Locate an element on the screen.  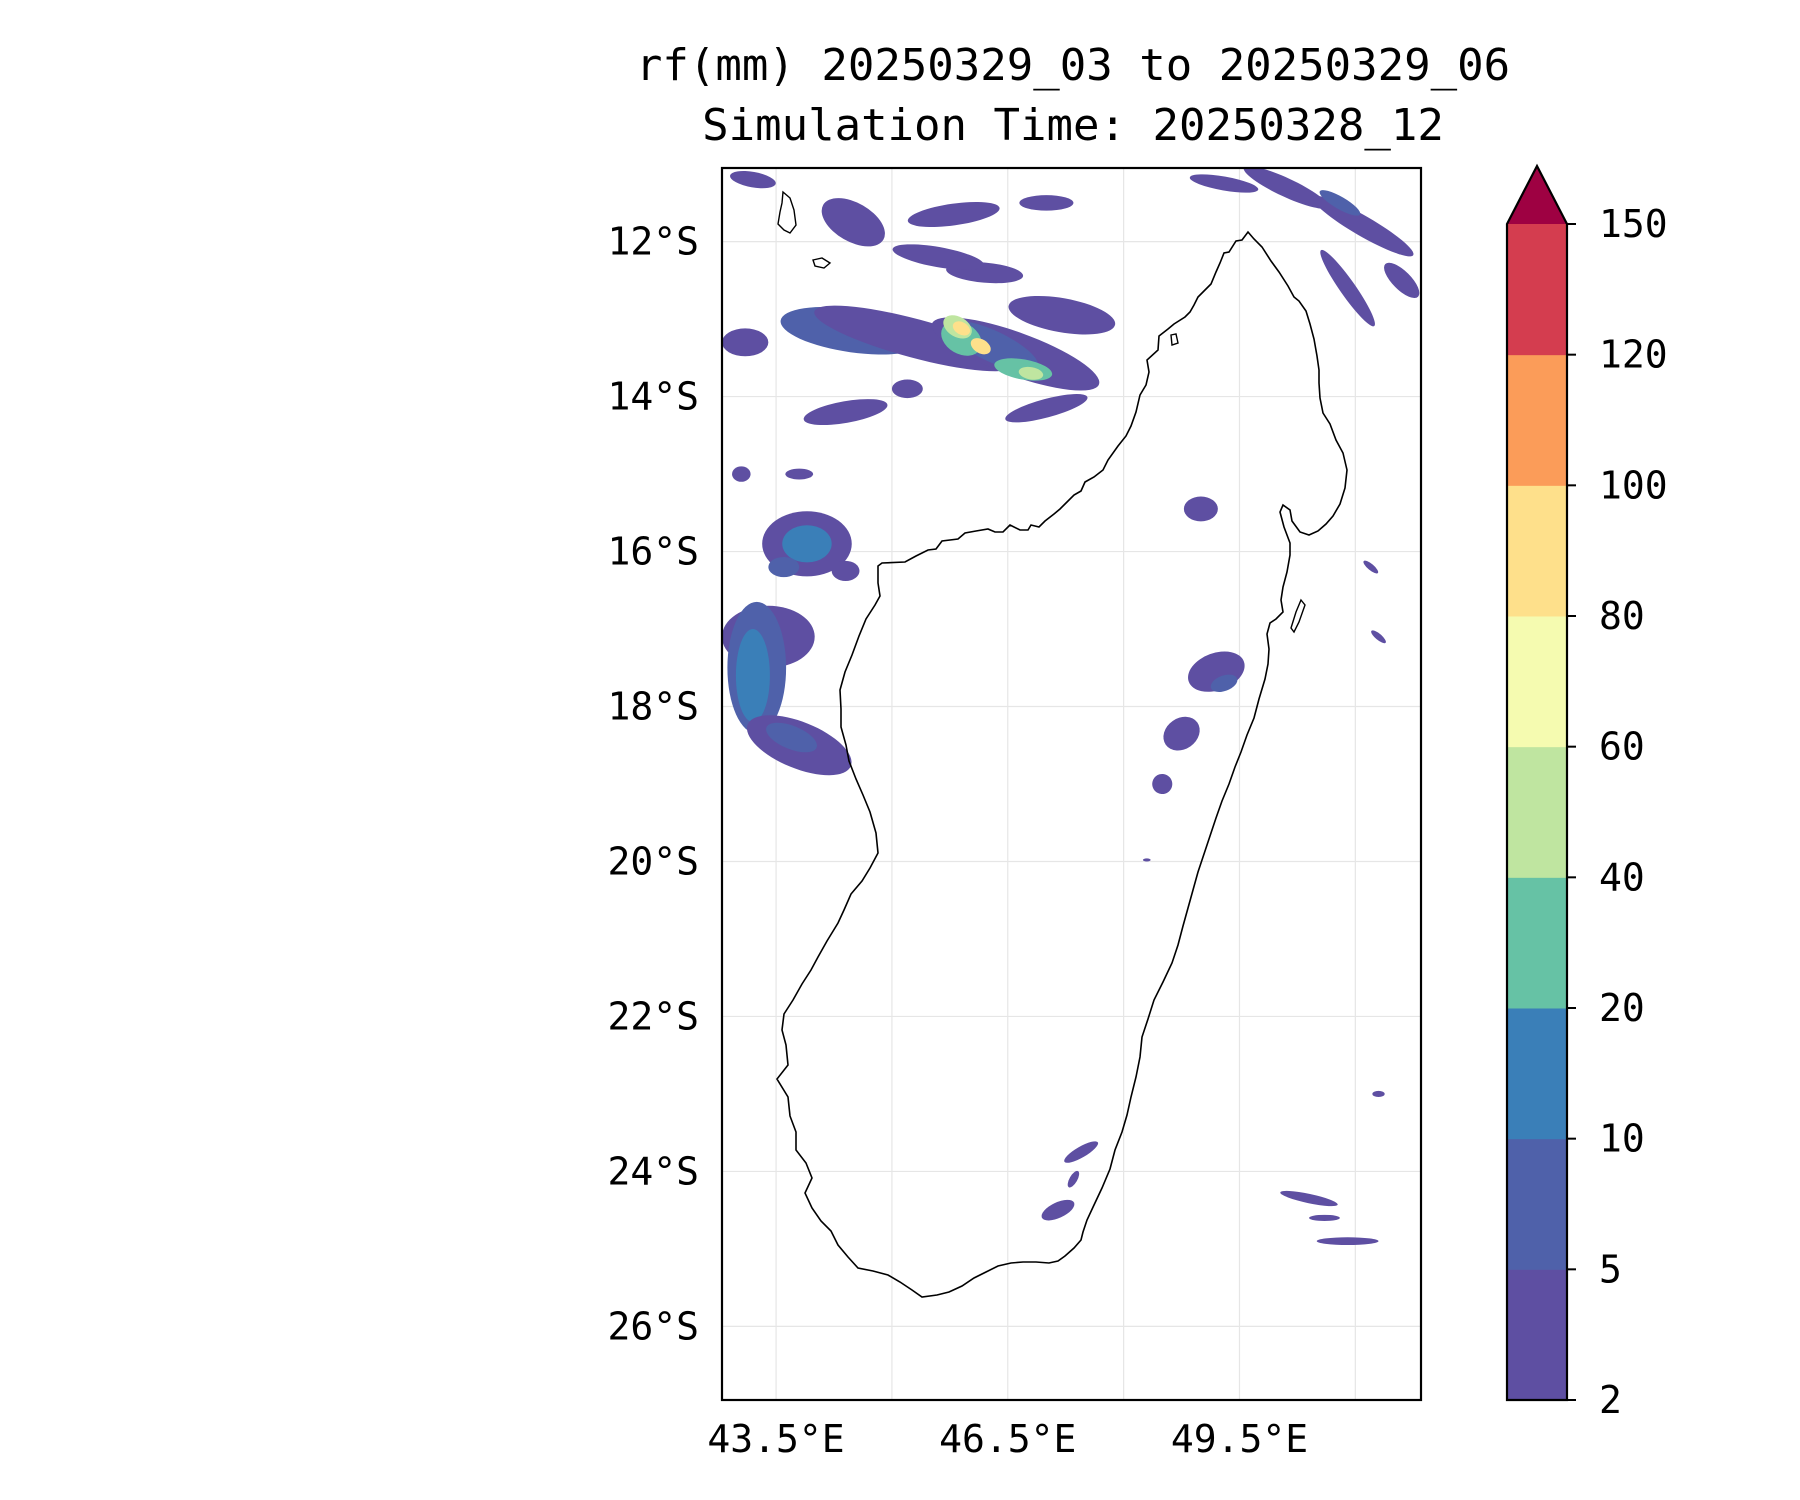
lat-tick-label: 24°S is located at coordinates (653, 1171).